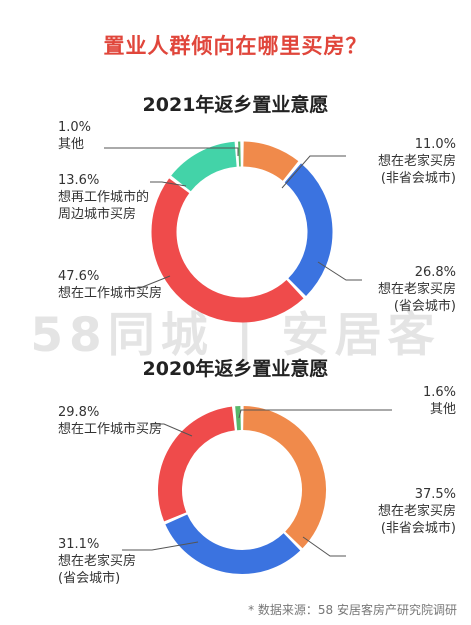  I want to click on label-2020-work-city: 29.8% 想在工作城市买房, so click(110, 421).